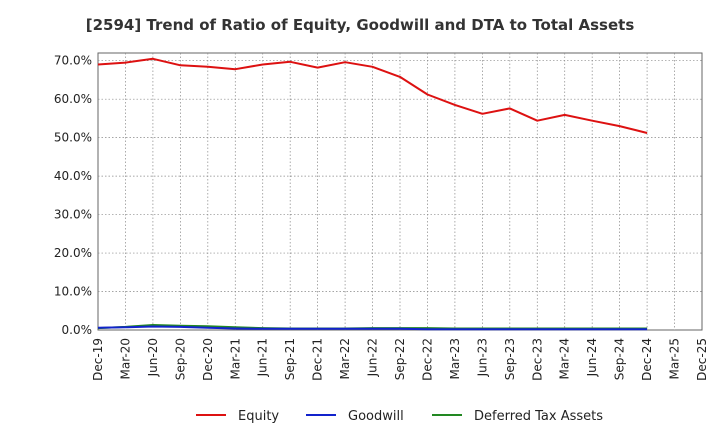 The width and height of the screenshot is (720, 440). I want to click on x-tick-label: Jun-23, so click(482, 357).